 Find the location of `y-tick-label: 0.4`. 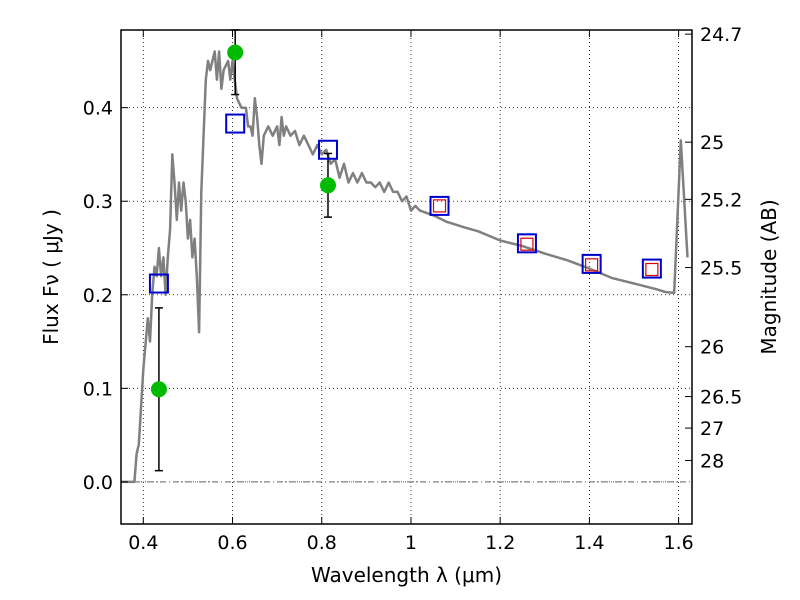

y-tick-label: 0.4 is located at coordinates (98, 109).